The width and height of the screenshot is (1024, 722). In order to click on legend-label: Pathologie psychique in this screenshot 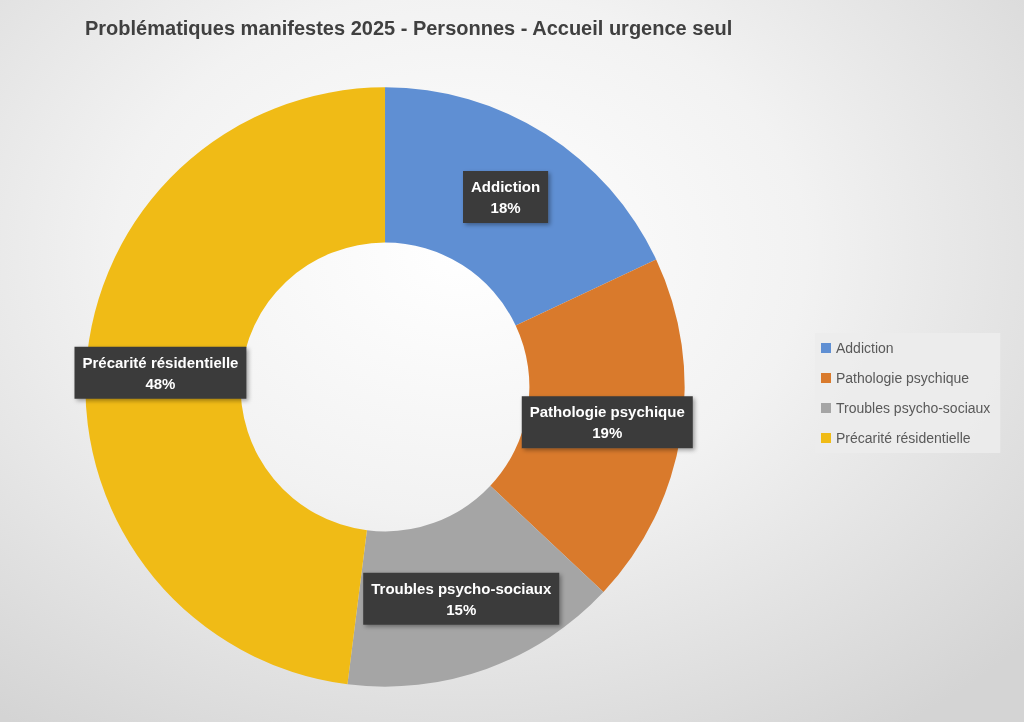, I will do `click(903, 378)`.